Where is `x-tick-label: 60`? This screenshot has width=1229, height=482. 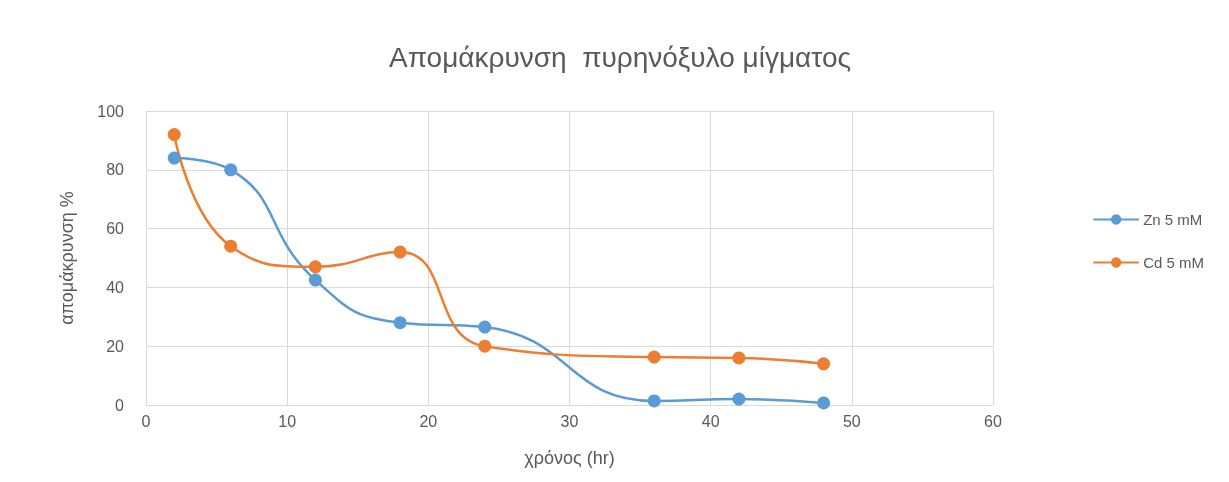
x-tick-label: 60 is located at coordinates (993, 421).